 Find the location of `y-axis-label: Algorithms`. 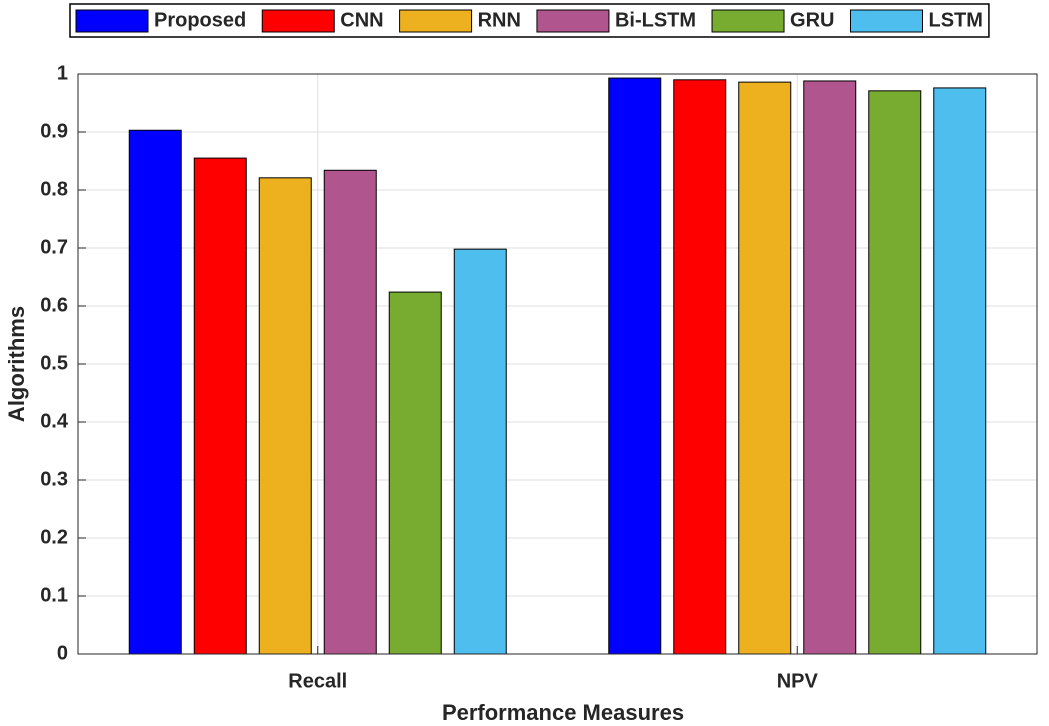

y-axis-label: Algorithms is located at coordinates (16, 364).